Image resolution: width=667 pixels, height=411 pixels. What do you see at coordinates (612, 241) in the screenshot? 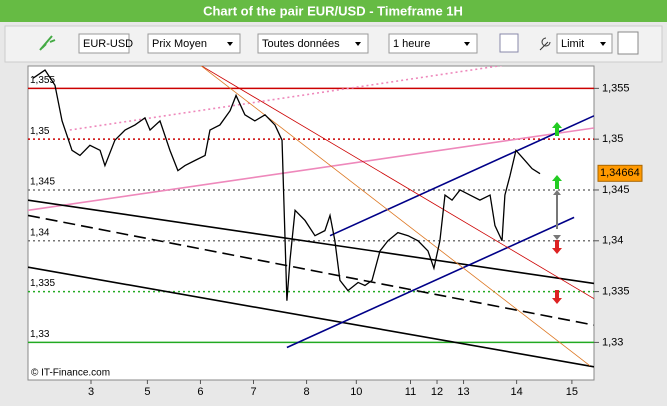
I see `y-tick-label: 1,34` at bounding box center [612, 241].